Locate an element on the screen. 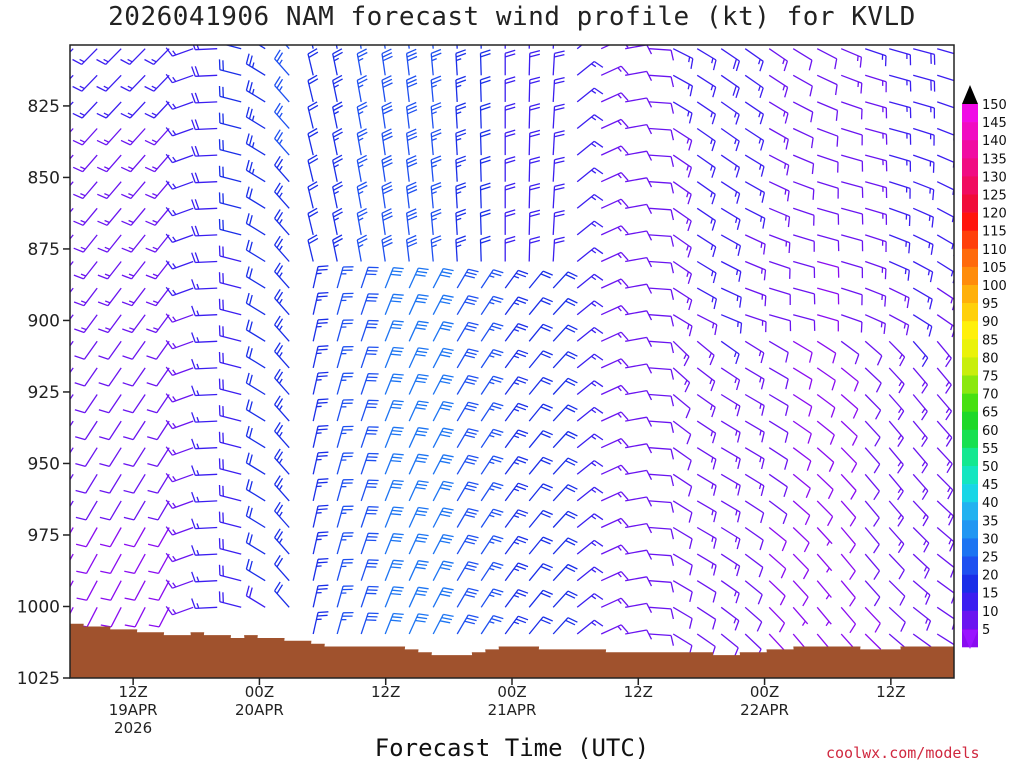 Image resolution: width=1024 pixels, height=768 pixels. x-axis-label: Forecast Time (UTC) is located at coordinates (512, 748).